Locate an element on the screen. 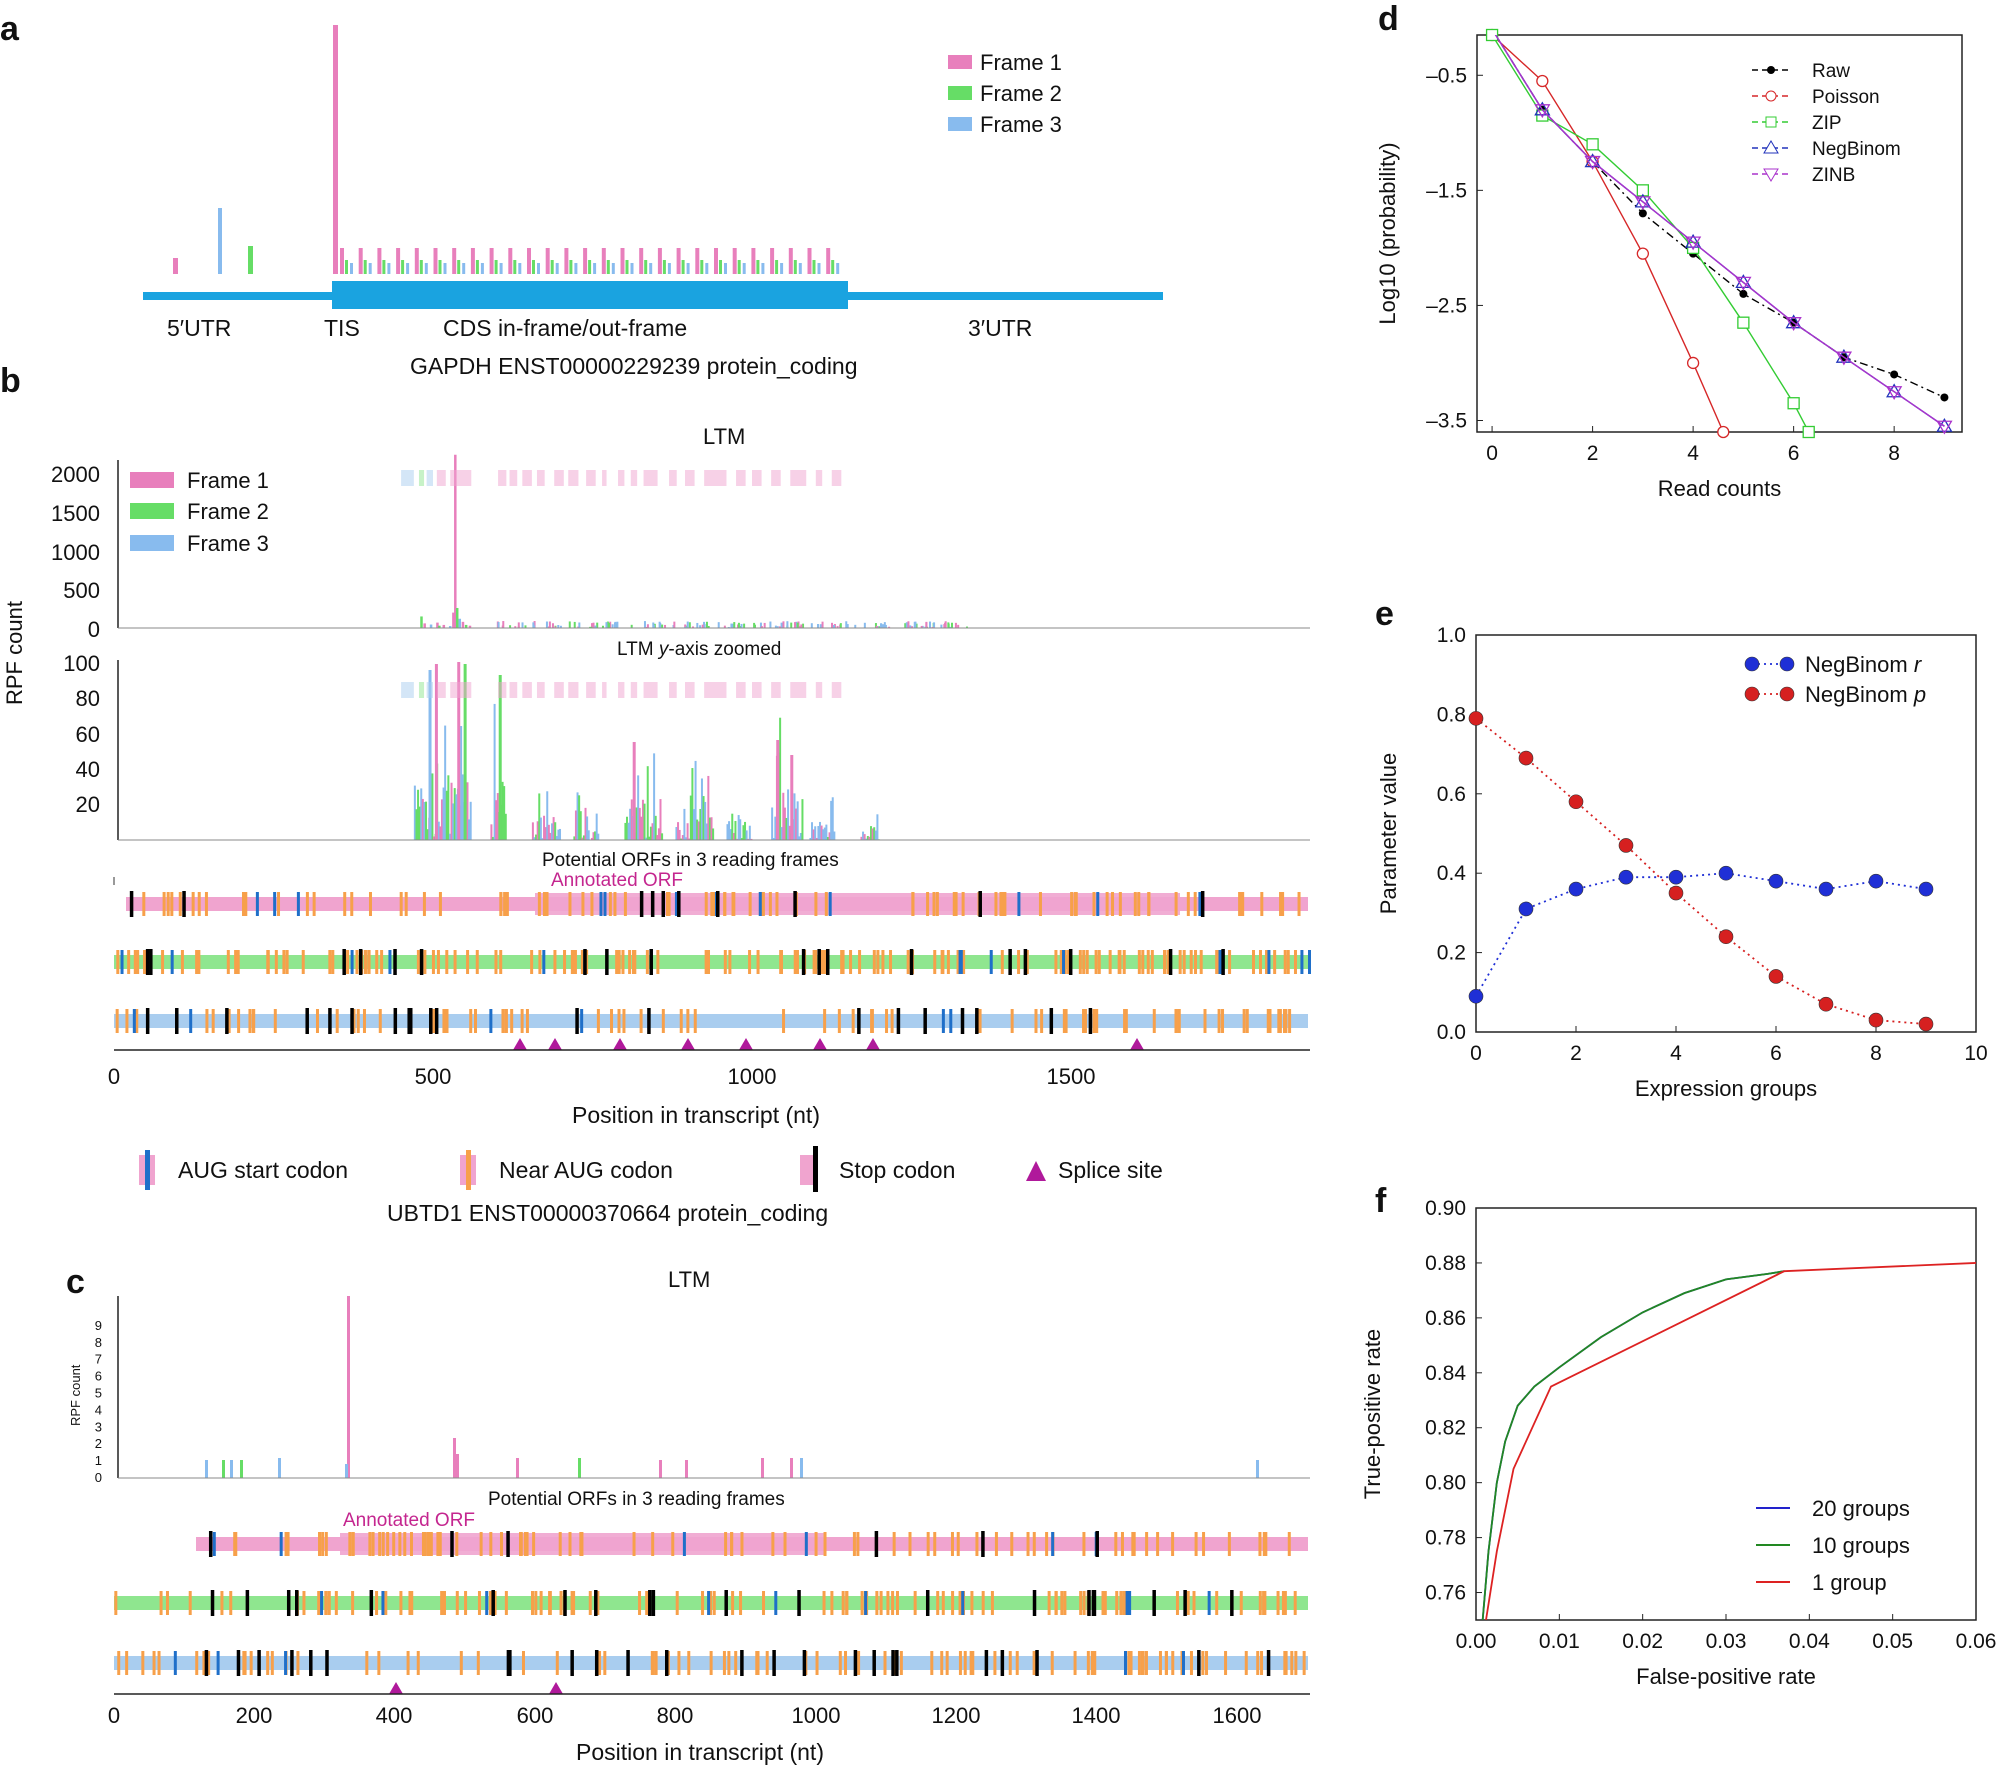 The width and height of the screenshot is (1997, 1765). legend-marker is located at coordinates (1771, 175).